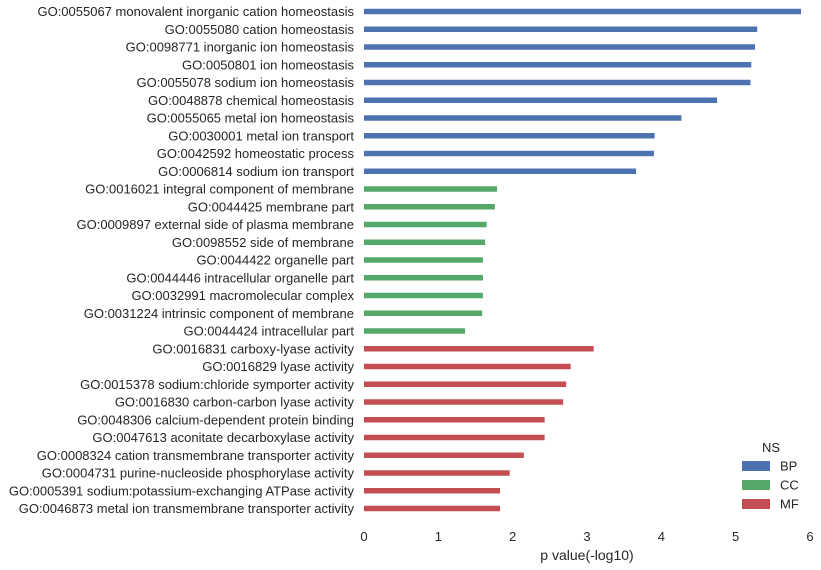  I want to click on legend-label-mf: MF, so click(789, 504).